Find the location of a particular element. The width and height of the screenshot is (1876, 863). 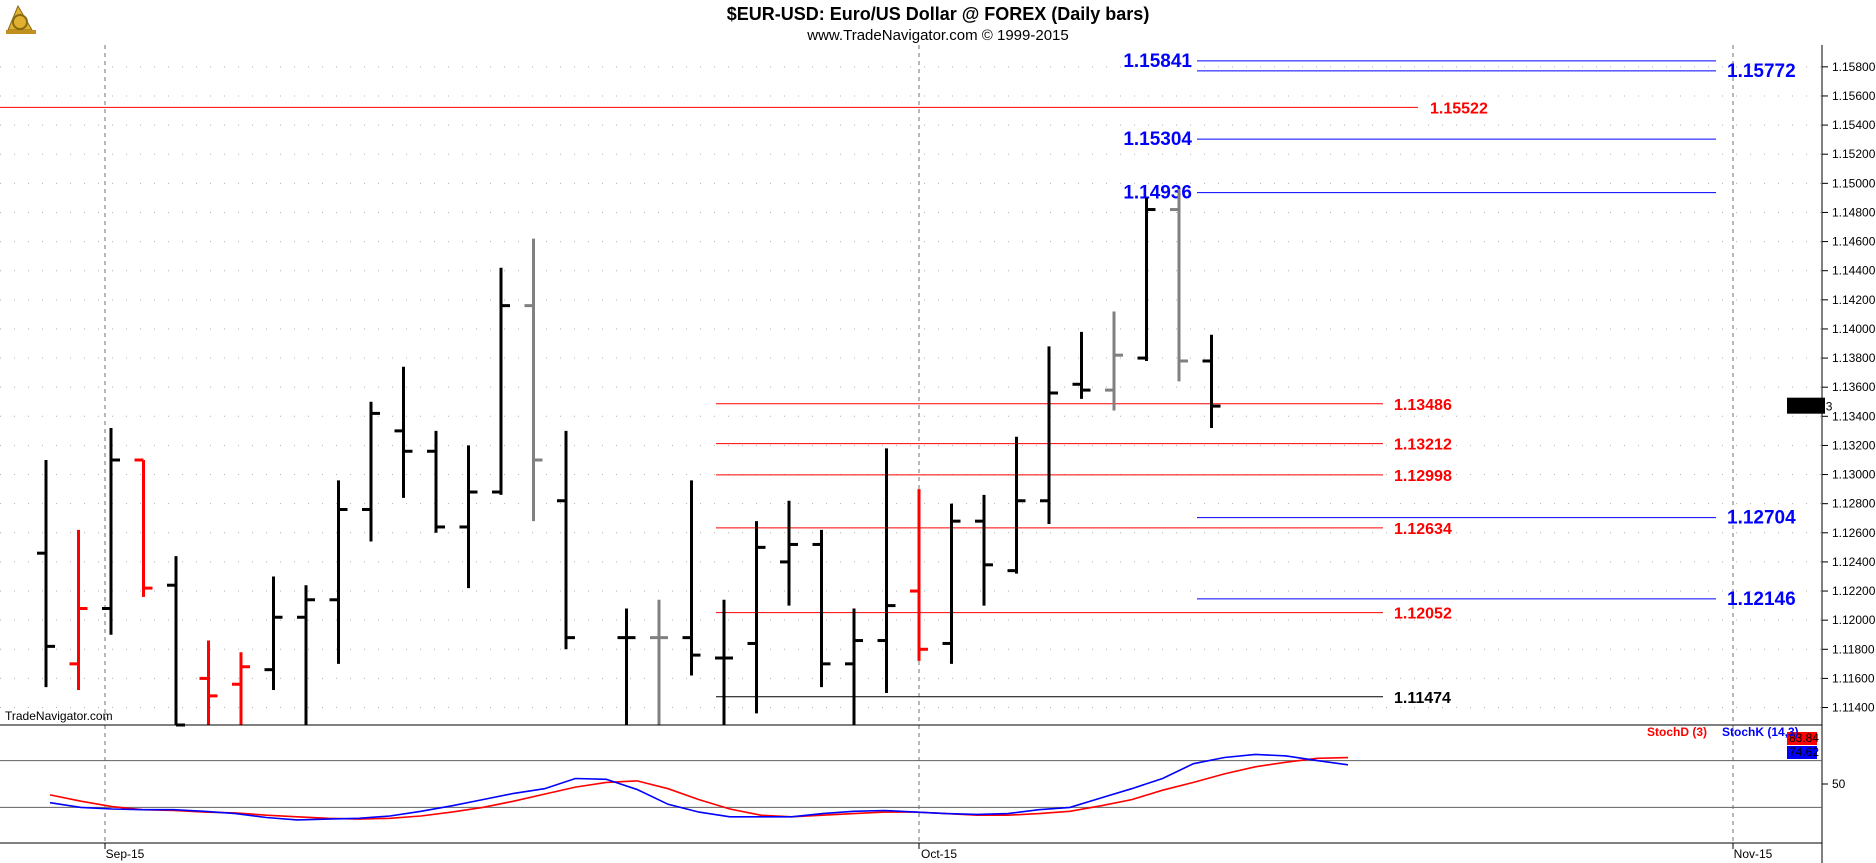

date-axis: Sep-15 Oct-15 Nov-15 is located at coordinates (938, 852).